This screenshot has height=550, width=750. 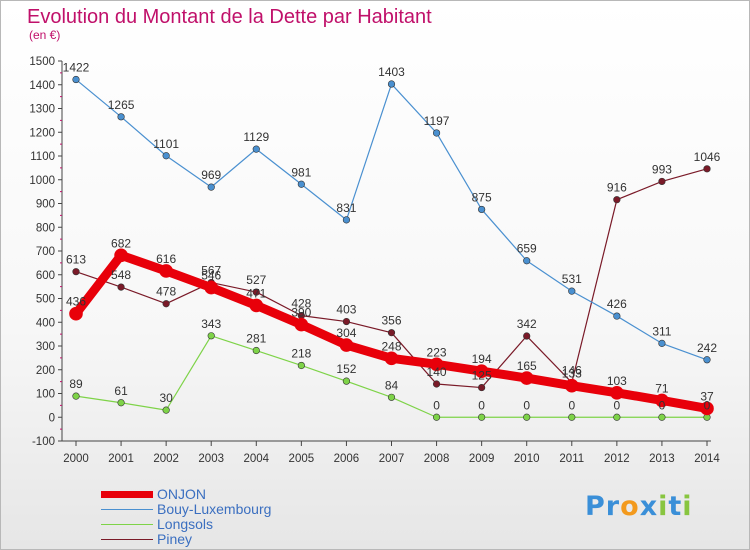 I want to click on logo-letter: t, so click(x=675, y=506).